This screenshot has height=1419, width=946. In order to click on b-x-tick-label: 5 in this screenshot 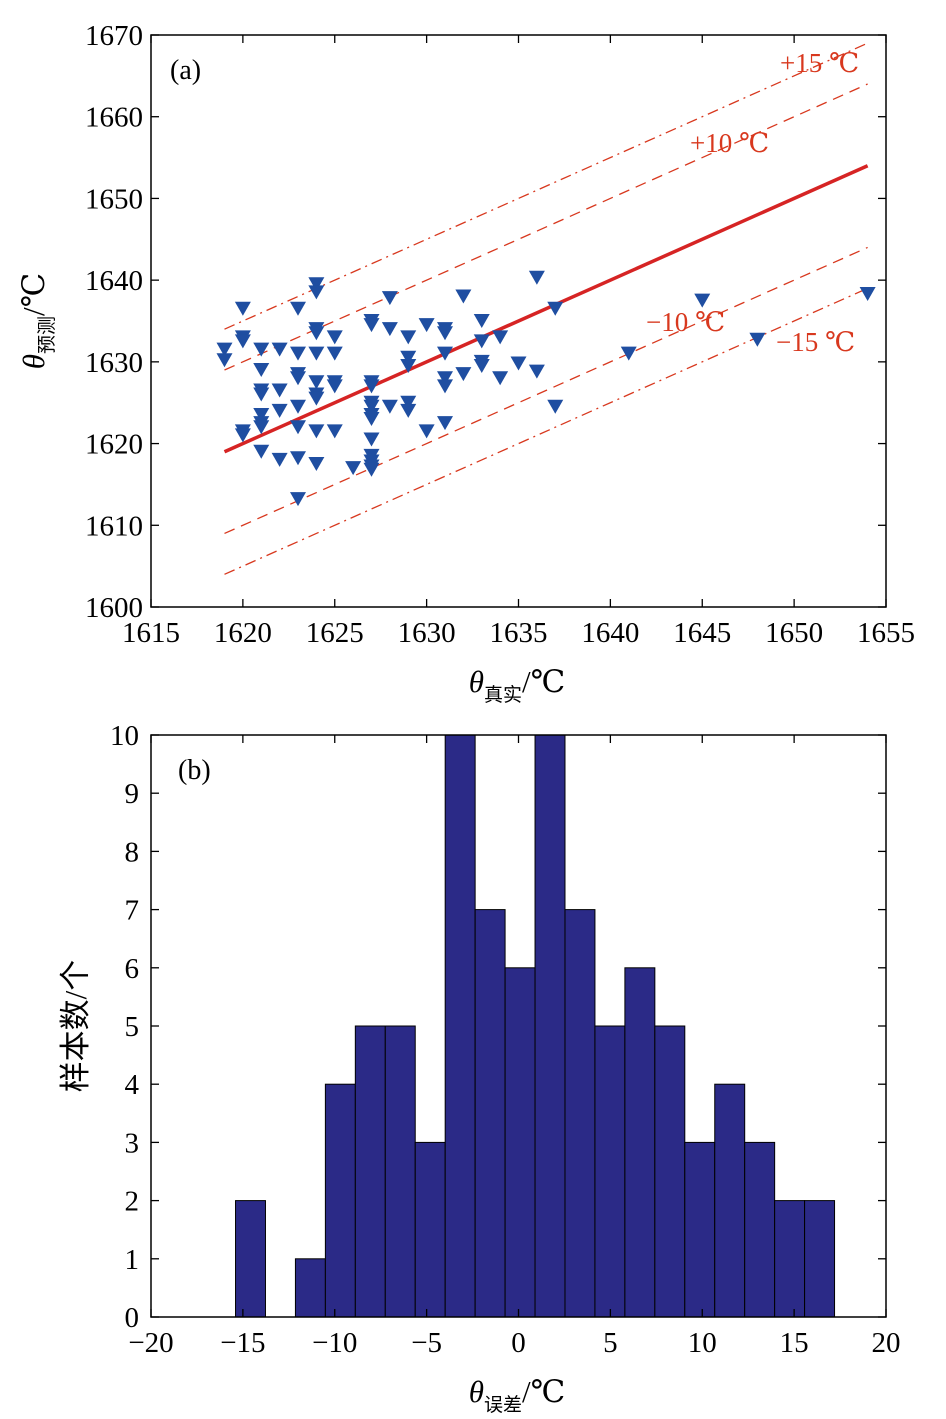, I will do `click(610, 1343)`.